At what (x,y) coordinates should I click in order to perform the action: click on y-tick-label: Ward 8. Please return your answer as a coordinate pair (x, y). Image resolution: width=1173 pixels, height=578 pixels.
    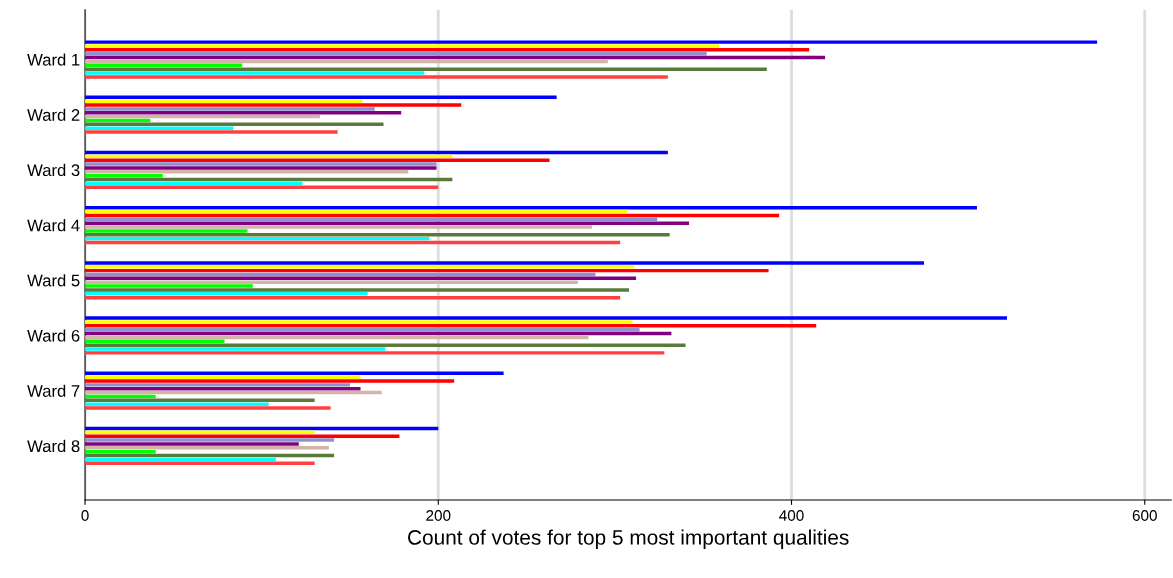
    Looking at the image, I should click on (53, 446).